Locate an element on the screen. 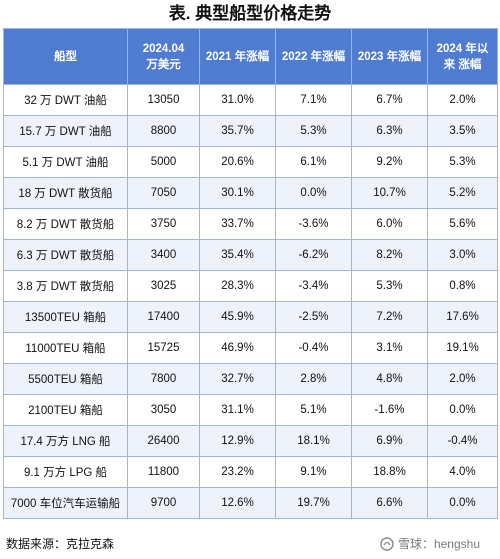  cell-price-2024-04: 8800 is located at coordinates (163, 131).